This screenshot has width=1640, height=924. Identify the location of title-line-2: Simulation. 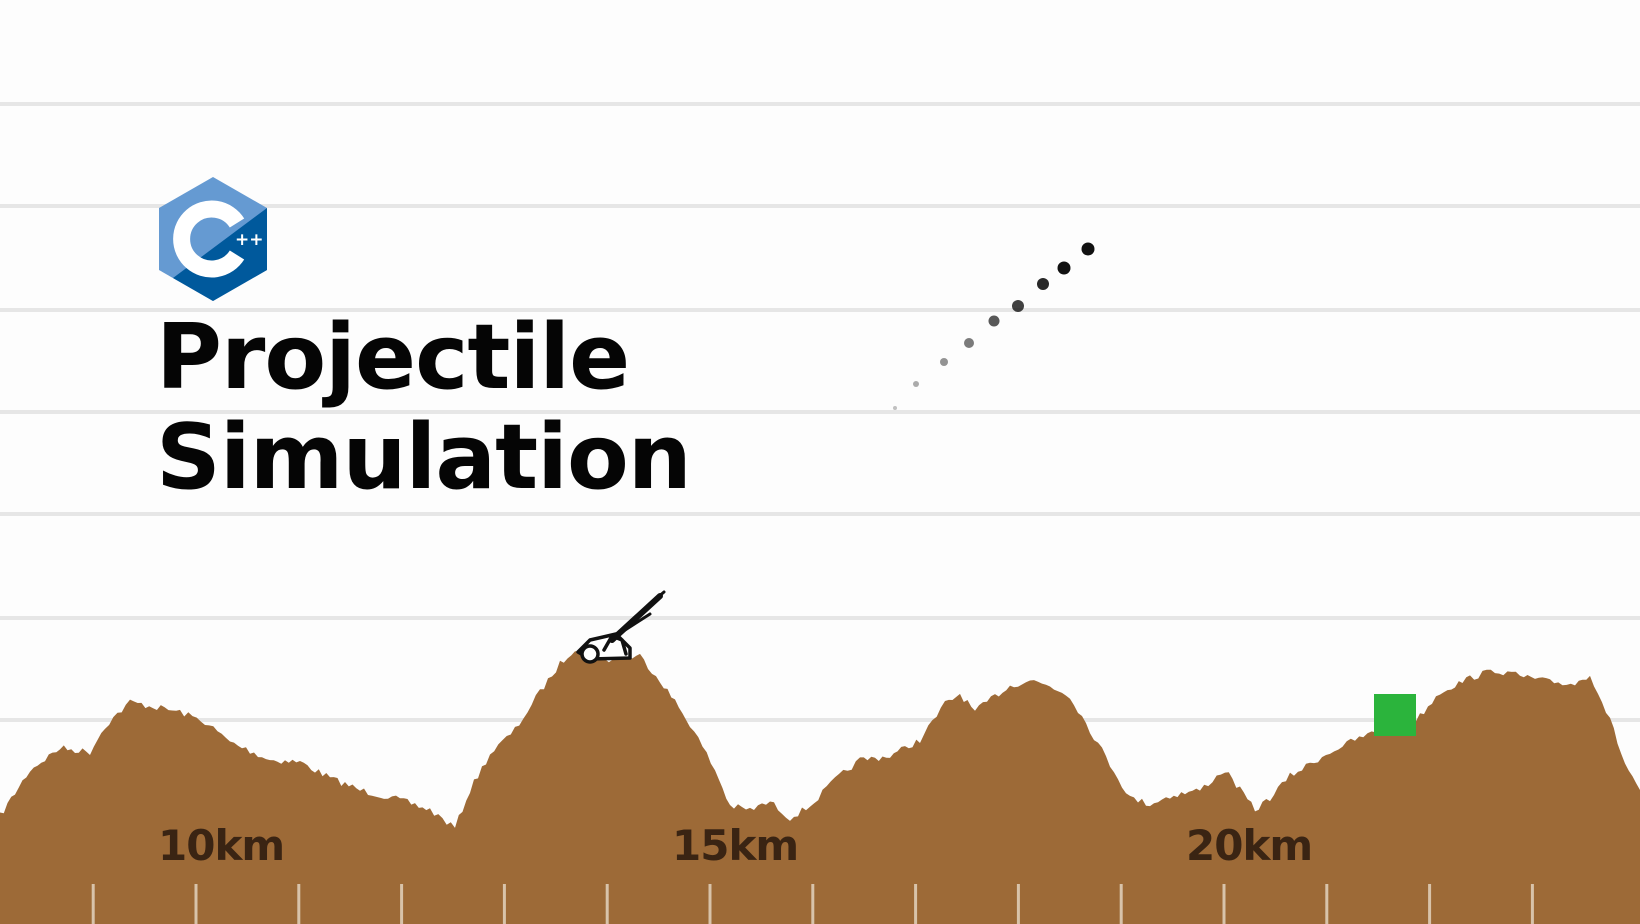
(424, 457).